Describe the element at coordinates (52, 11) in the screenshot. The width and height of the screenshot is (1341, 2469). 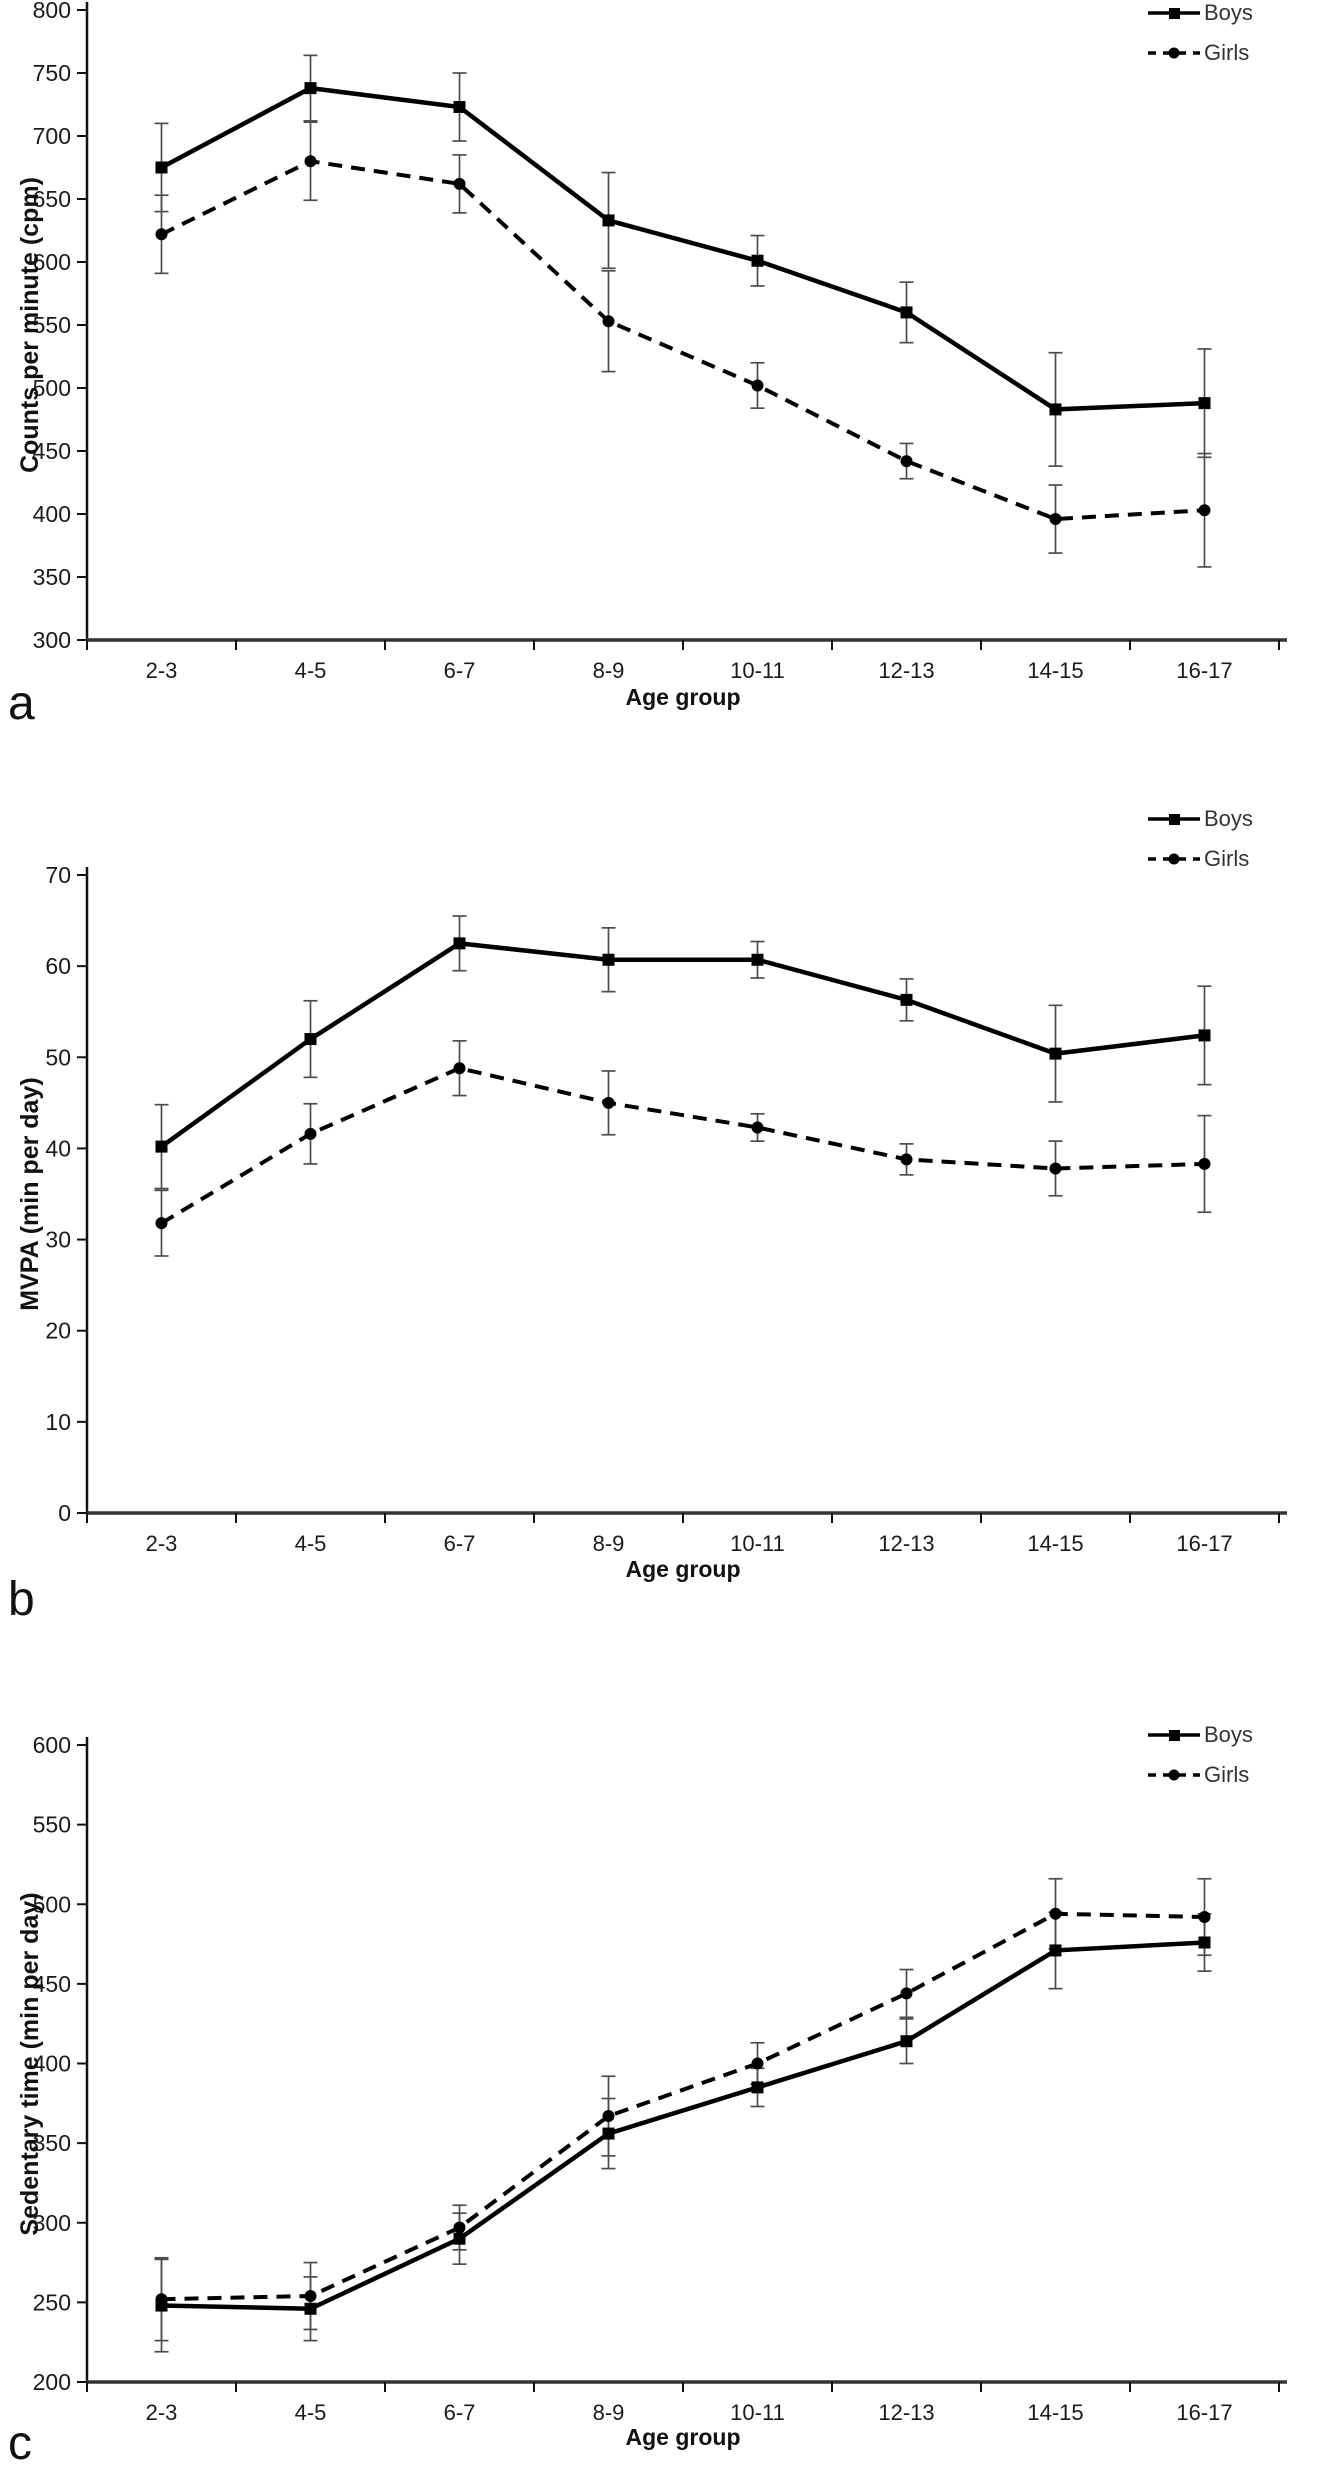
I see `y-tick-label: 800` at that location.